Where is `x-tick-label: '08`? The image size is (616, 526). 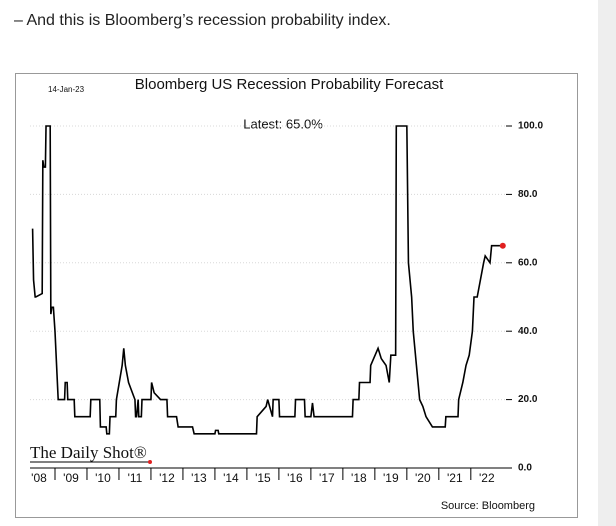
x-tick-label: '08 is located at coordinates (39, 478).